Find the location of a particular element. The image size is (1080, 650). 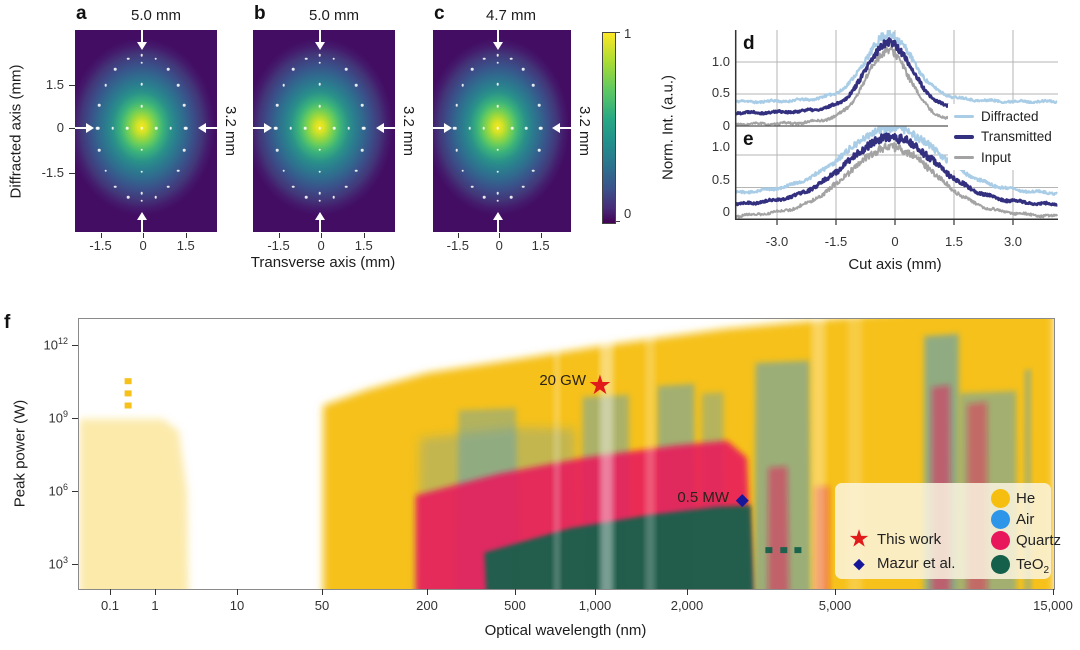

region-white is located at coordinates (606, 454).